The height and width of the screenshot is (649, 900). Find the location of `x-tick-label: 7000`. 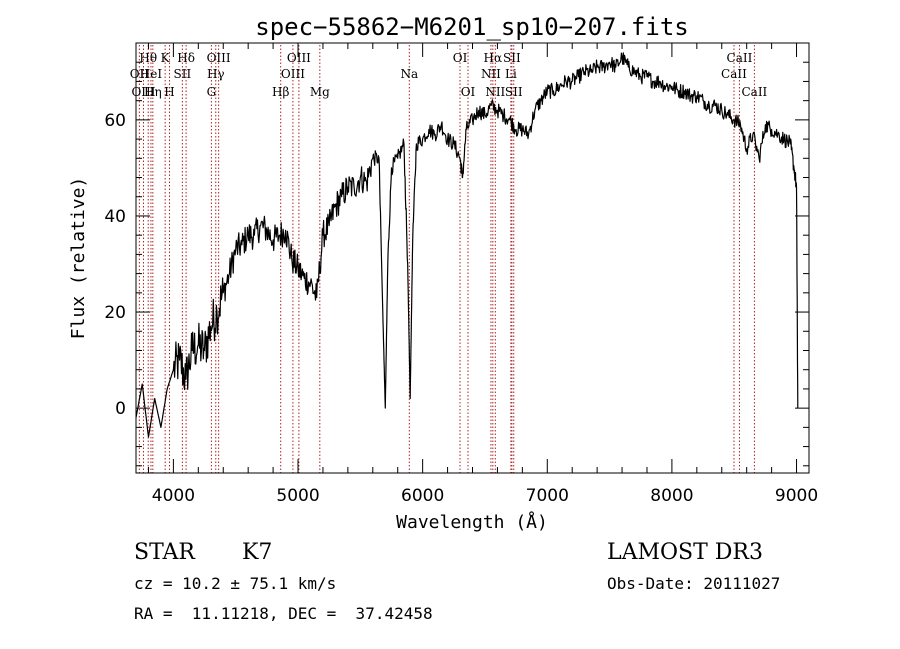

x-tick-label: 7000 is located at coordinates (547, 496).